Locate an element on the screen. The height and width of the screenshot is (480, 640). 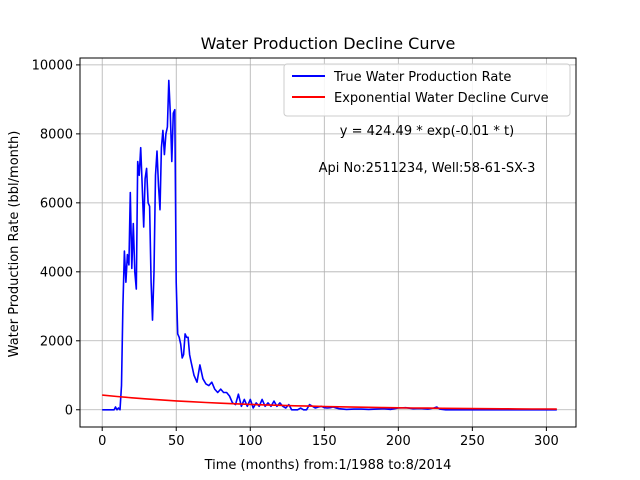
x-axis-label: Time (months) from:1/1988 to:8/2014 is located at coordinates (328, 465).